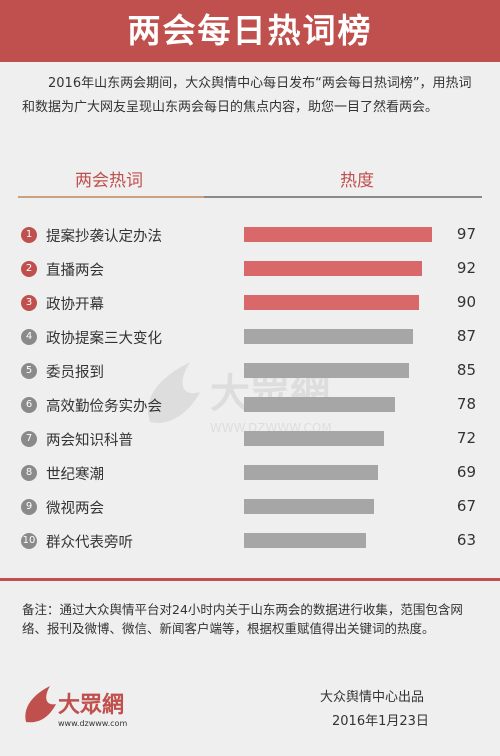 The height and width of the screenshot is (756, 500). What do you see at coordinates (29, 541) in the screenshot?
I see `rank-badge: 10` at bounding box center [29, 541].